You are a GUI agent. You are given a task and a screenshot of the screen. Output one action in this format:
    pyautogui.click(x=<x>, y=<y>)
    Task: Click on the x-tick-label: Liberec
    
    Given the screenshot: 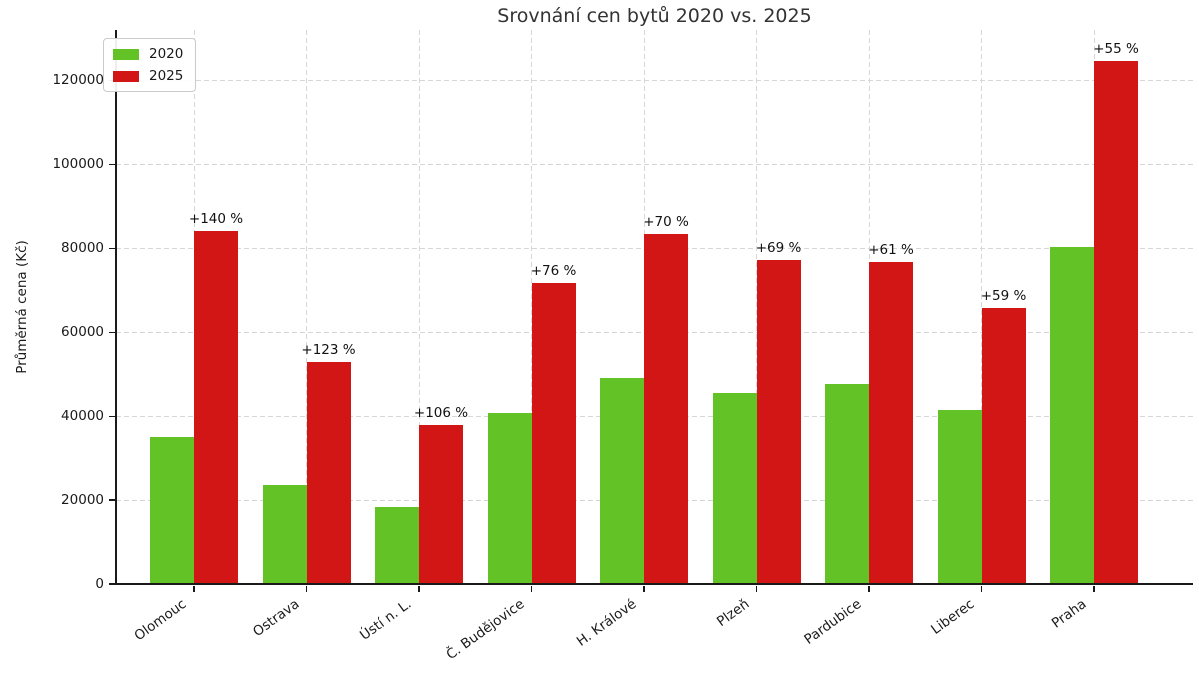 What is the action you would take?
    pyautogui.click(x=952, y=617)
    